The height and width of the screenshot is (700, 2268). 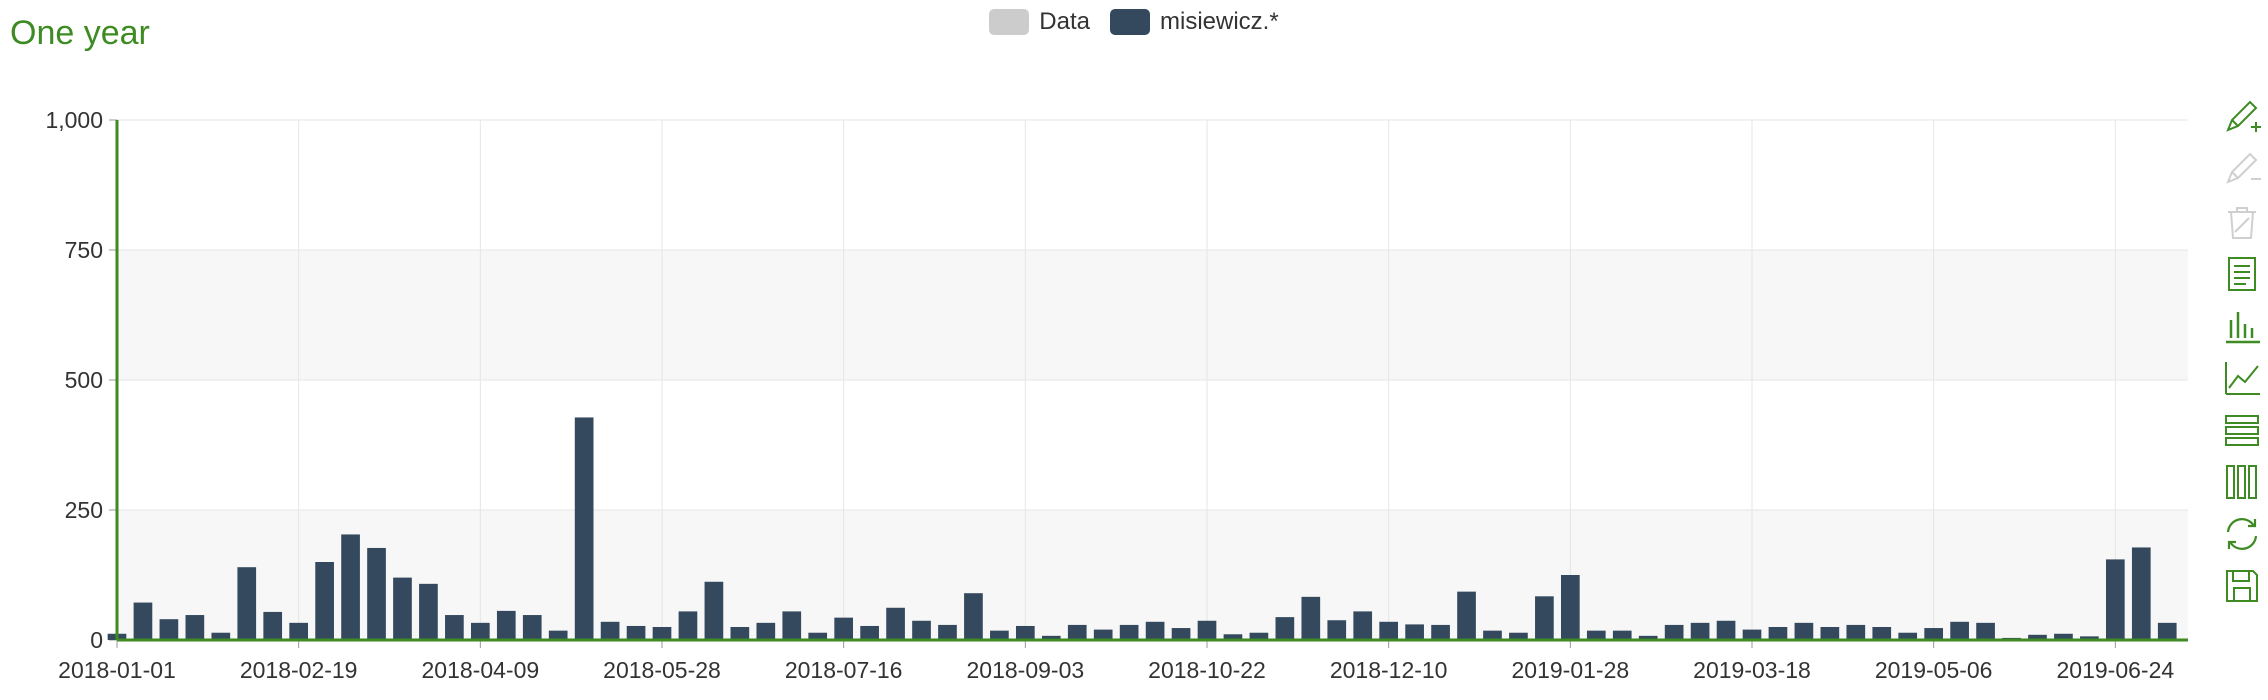 What do you see at coordinates (2242, 534) in the screenshot?
I see `refresh-icon` at bounding box center [2242, 534].